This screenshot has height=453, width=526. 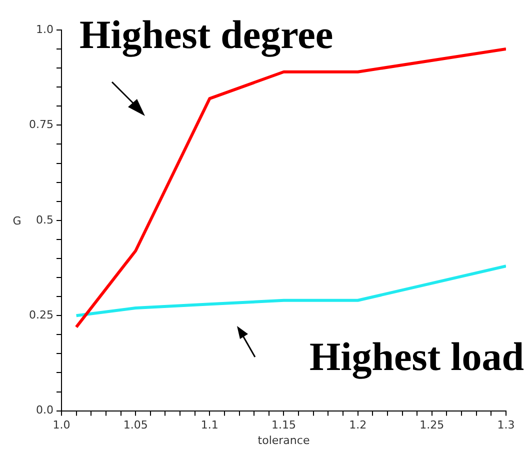 What do you see at coordinates (432, 425) in the screenshot?
I see `x-tick-label: 1.25` at bounding box center [432, 425].